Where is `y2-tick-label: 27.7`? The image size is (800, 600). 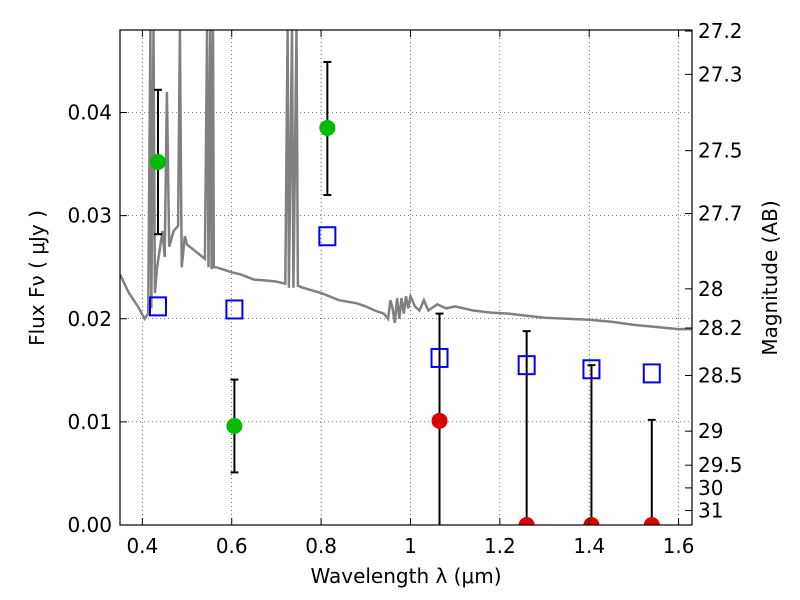 y2-tick-label: 27.7 is located at coordinates (720, 214).